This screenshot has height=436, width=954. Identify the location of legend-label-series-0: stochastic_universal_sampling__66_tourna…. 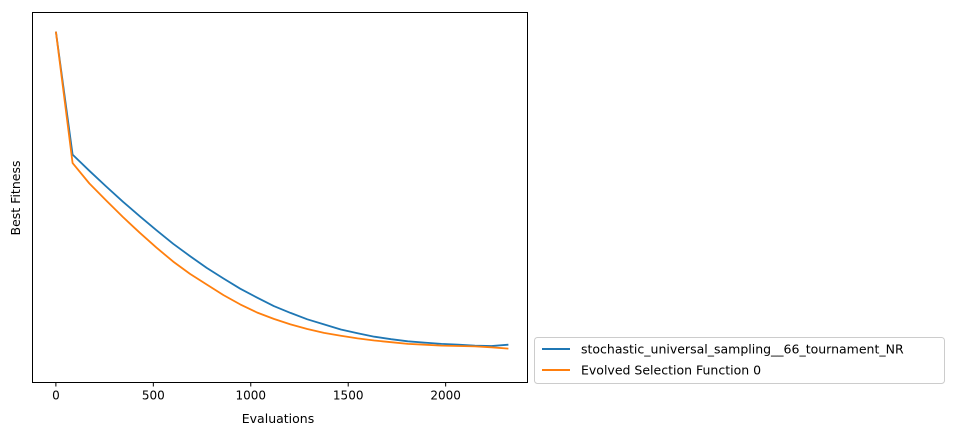
(742, 349).